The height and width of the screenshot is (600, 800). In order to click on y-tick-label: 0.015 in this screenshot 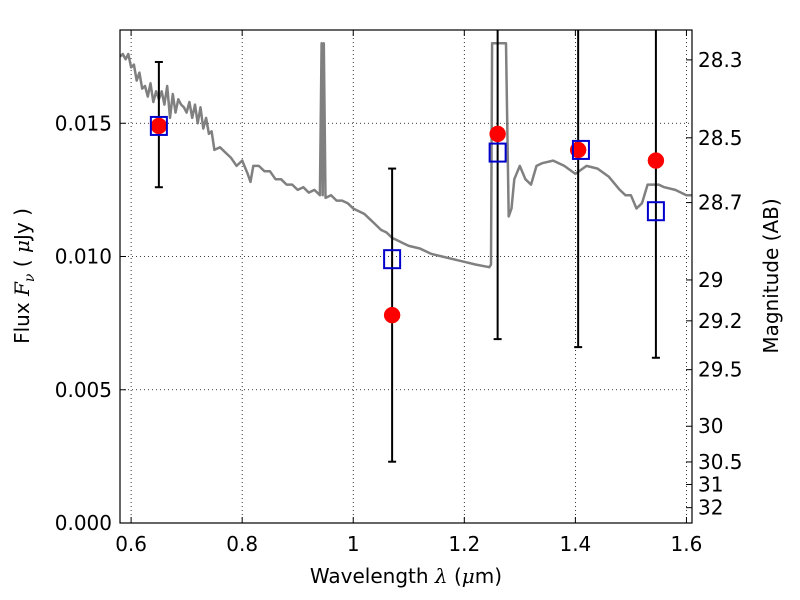, I will do `click(83, 123)`.